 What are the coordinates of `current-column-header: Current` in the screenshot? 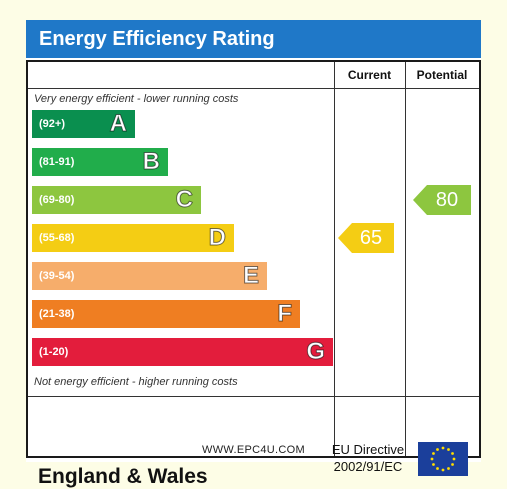 It's located at (369, 75).